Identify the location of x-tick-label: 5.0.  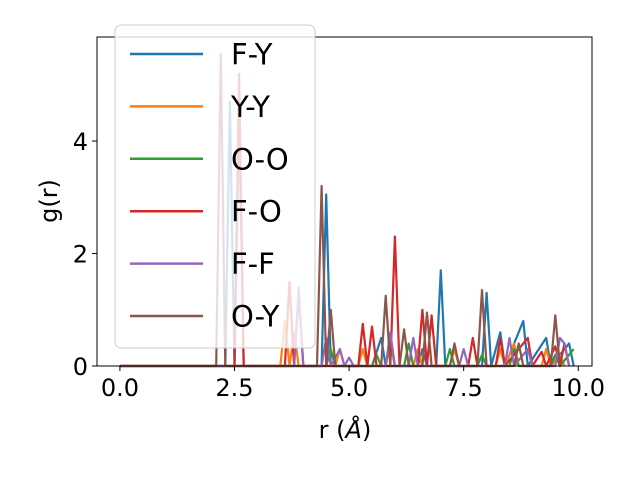
(349, 388).